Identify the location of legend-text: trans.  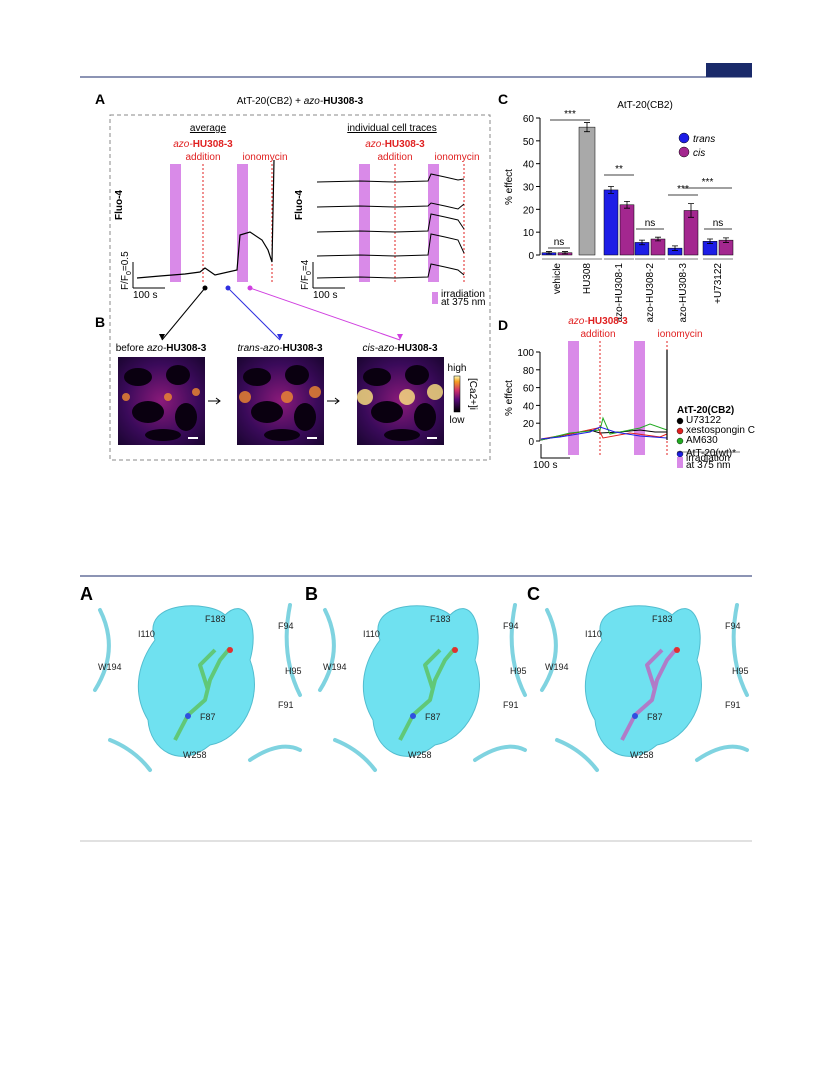
(704, 139).